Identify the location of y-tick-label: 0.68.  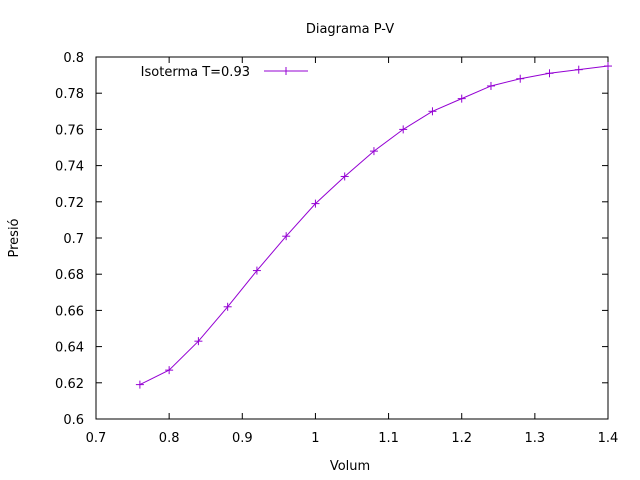
(69, 275).